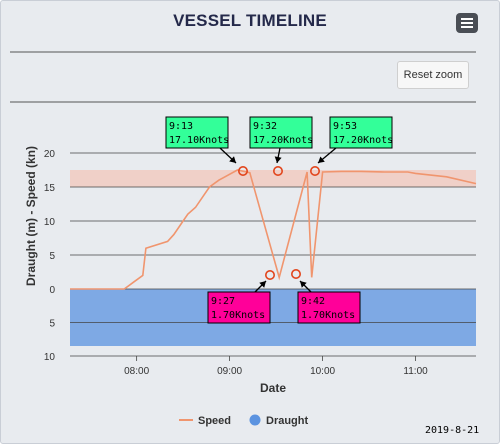  What do you see at coordinates (50, 222) in the screenshot?
I see `y-tick-label-top: 10` at bounding box center [50, 222].